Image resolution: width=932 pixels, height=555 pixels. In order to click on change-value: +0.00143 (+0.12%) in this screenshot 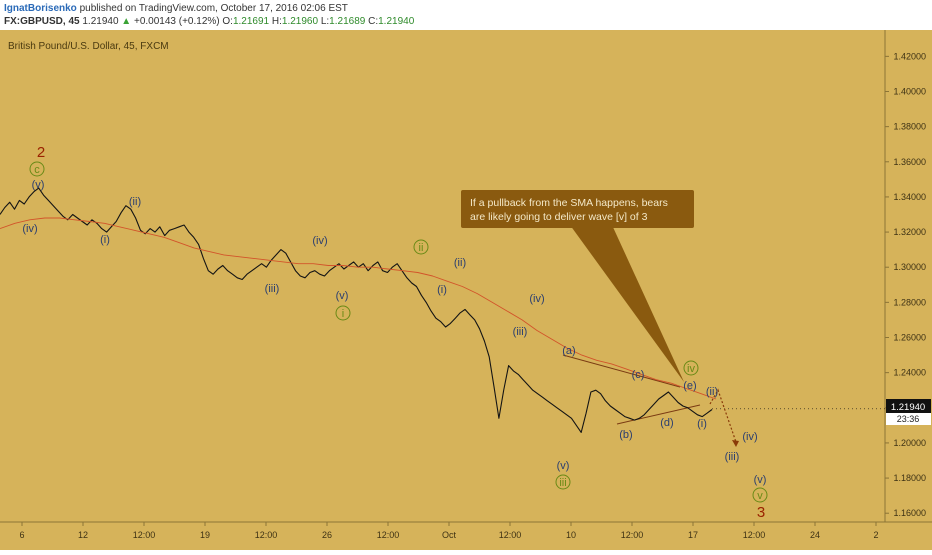, I will do `click(176, 21)`.